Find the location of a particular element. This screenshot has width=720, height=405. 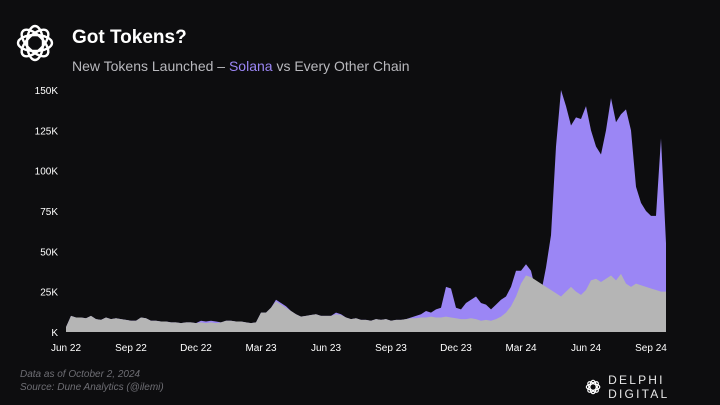

delphi-small-logo-icon is located at coordinates (593, 387).